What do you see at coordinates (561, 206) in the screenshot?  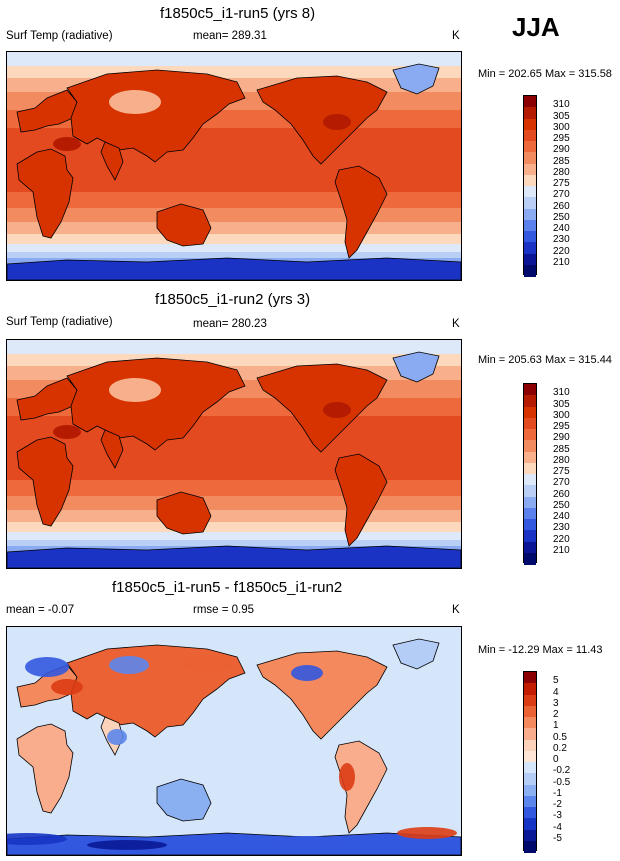 I see `colorbar-tick-label: 260` at bounding box center [561, 206].